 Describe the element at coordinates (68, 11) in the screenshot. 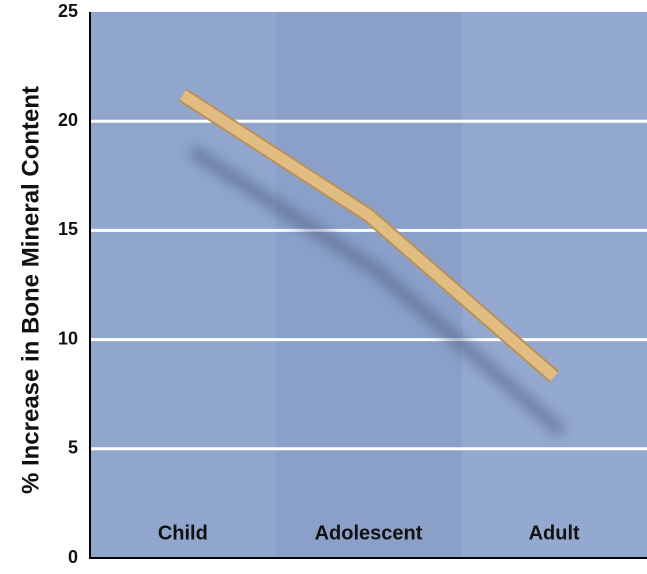

I see `y-tick-label: 25` at that location.